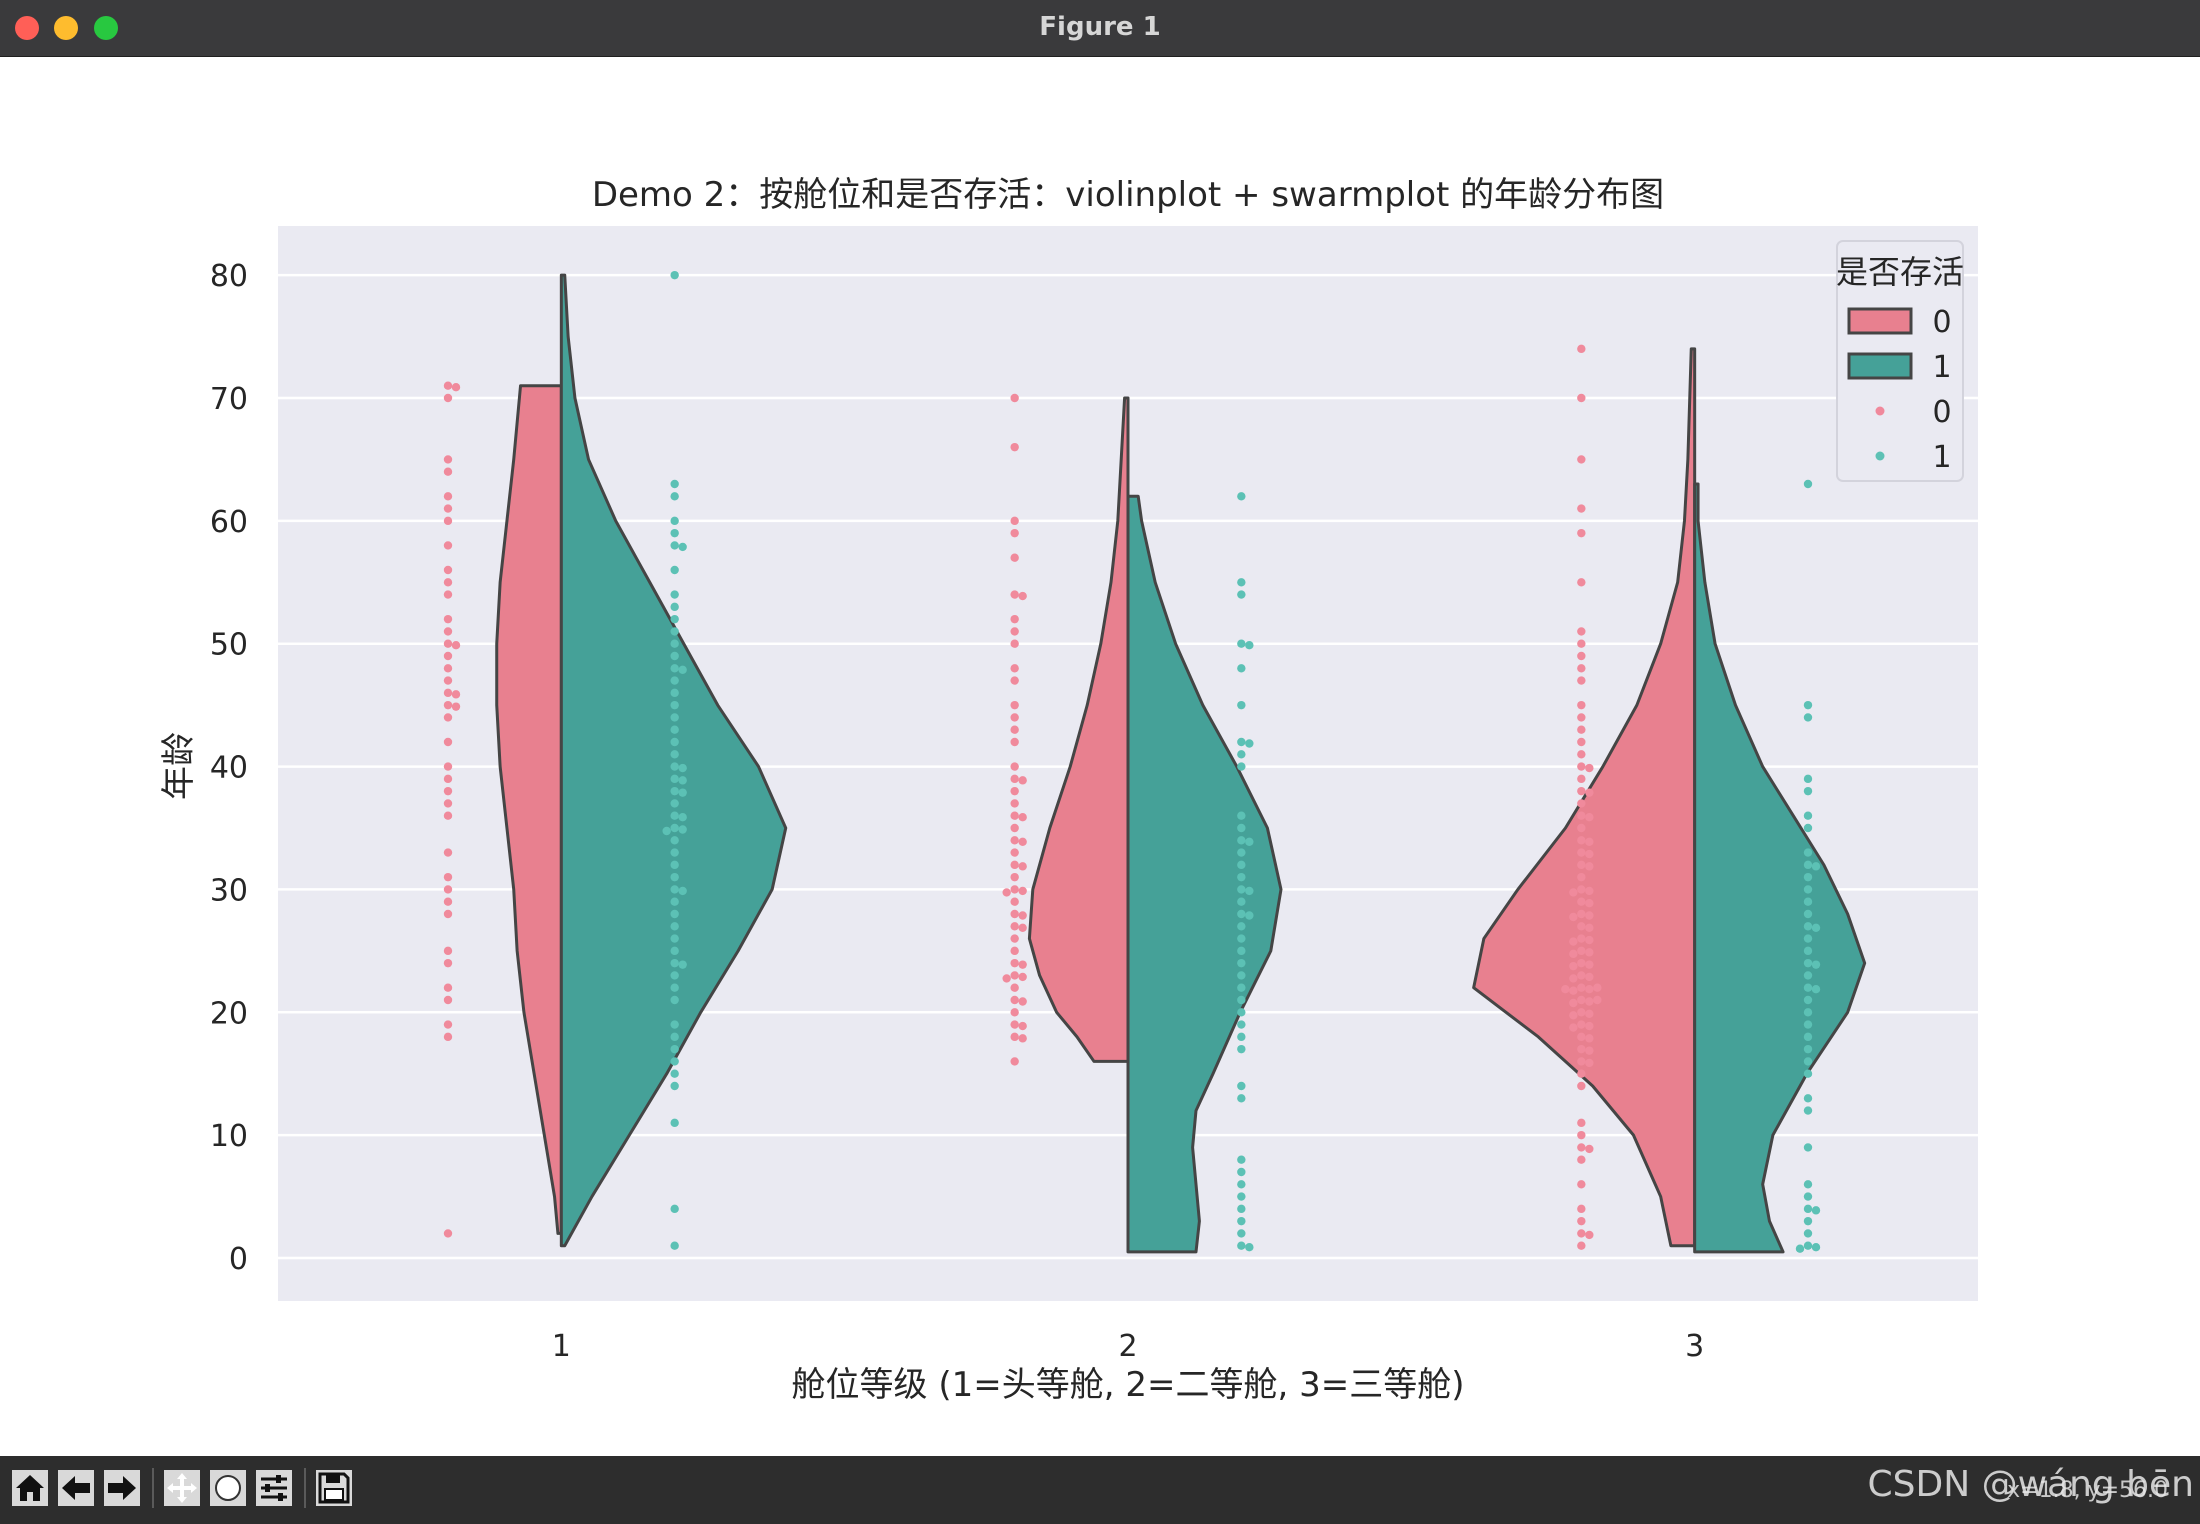  What do you see at coordinates (182, 1488) in the screenshot?
I see `pan-icon` at bounding box center [182, 1488].